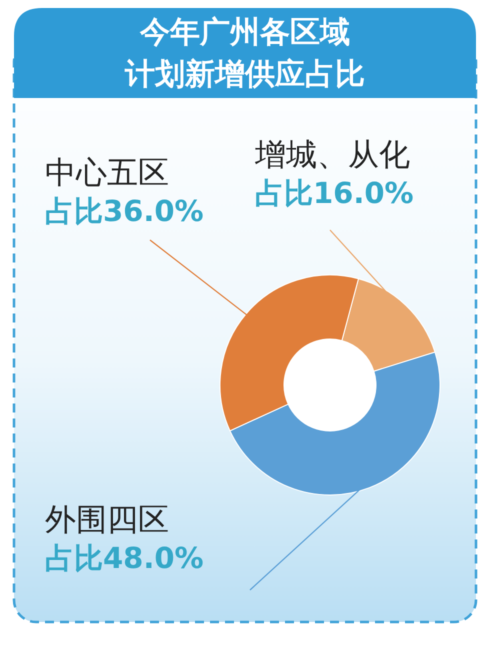 The image size is (500, 672). What do you see at coordinates (107, 520) in the screenshot?
I see `slice-label: 外围四区` at bounding box center [107, 520].